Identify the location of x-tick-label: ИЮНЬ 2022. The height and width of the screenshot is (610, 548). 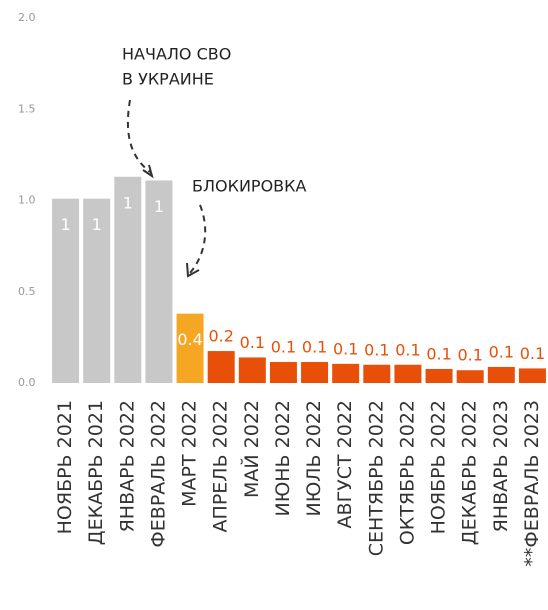
(283, 458).